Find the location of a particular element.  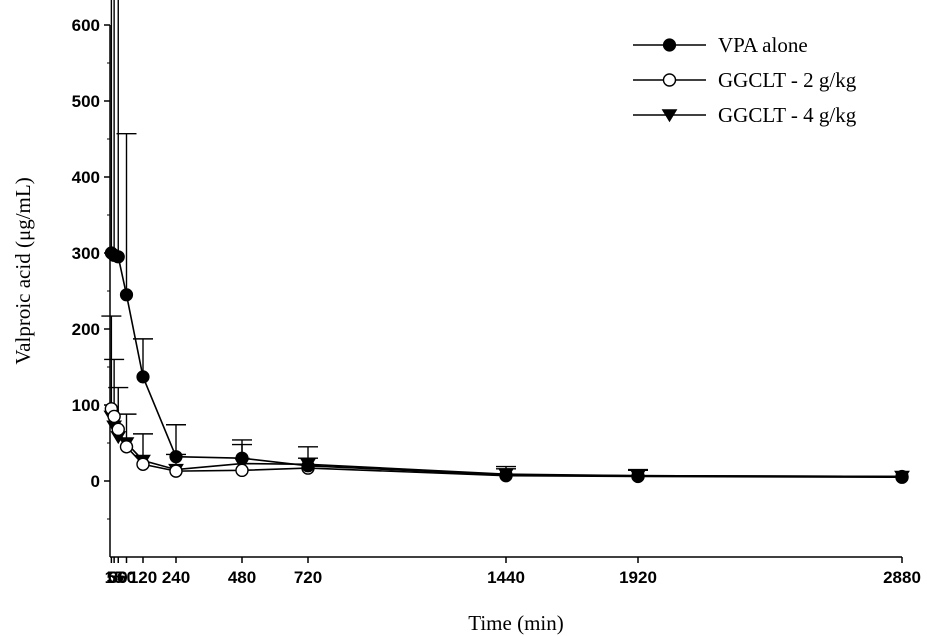

y-tick-label: 200 is located at coordinates (86, 329).